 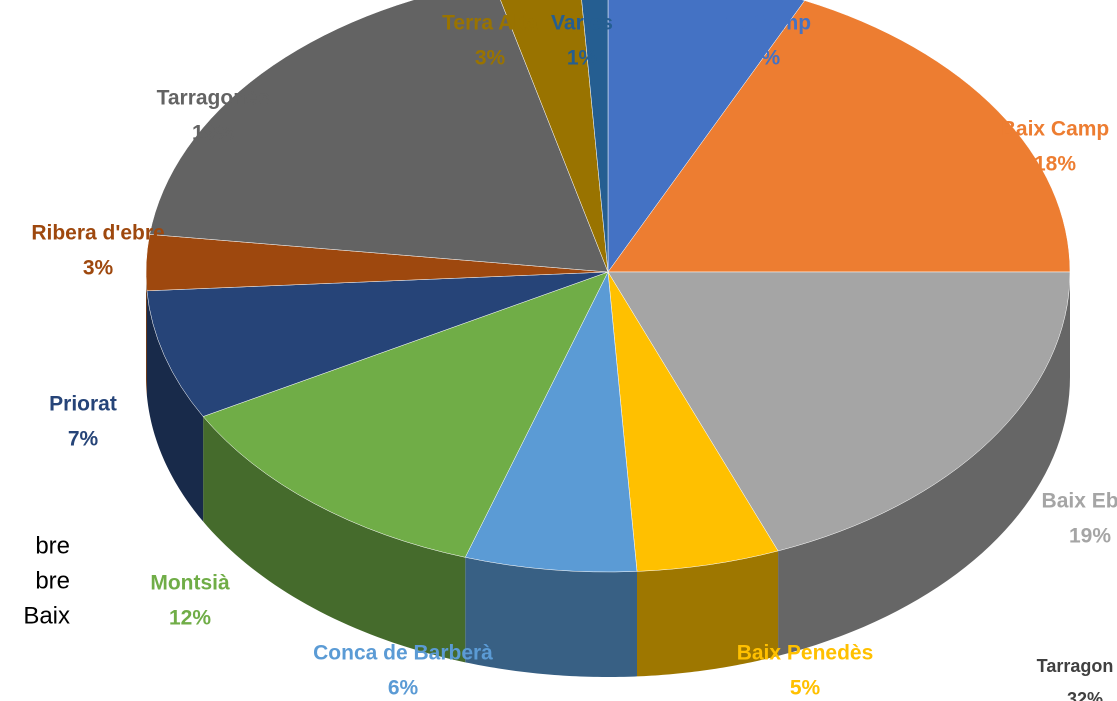 I want to click on slice-label: Varies, so click(x=582, y=23).